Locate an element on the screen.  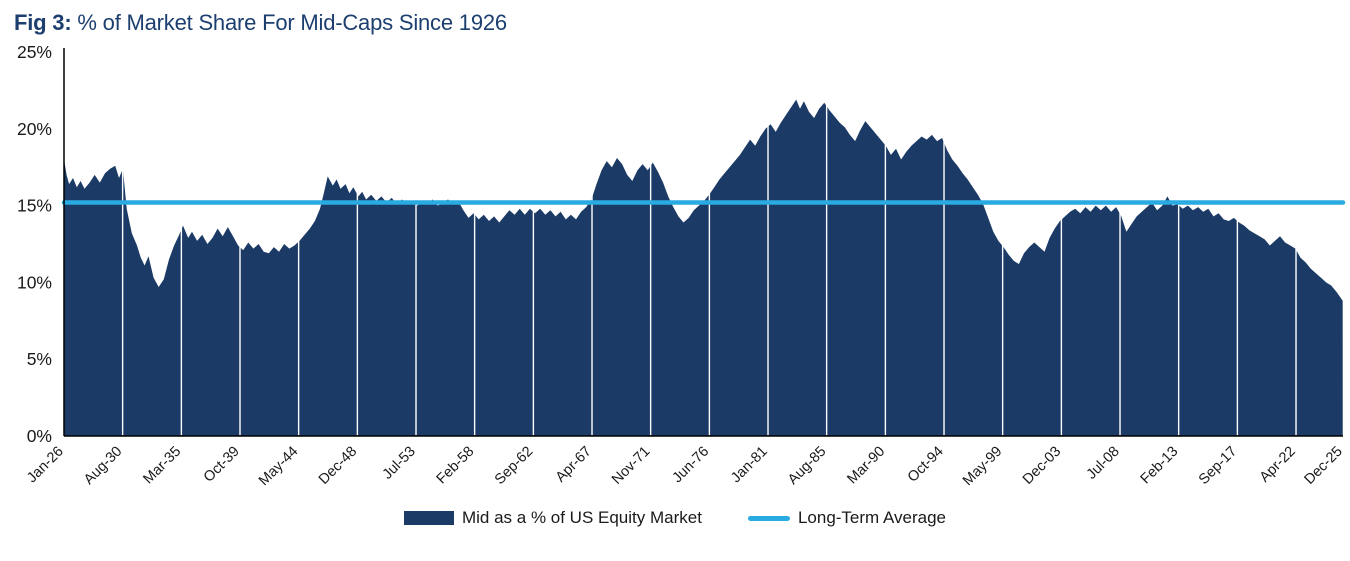
y-tick-label: 0% is located at coordinates (39, 436).